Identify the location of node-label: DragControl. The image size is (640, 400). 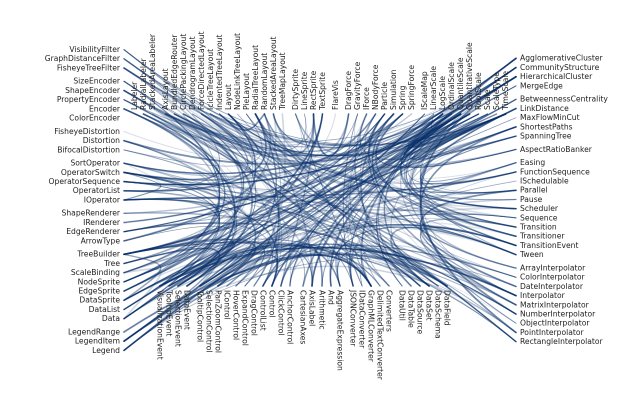
(253, 313).